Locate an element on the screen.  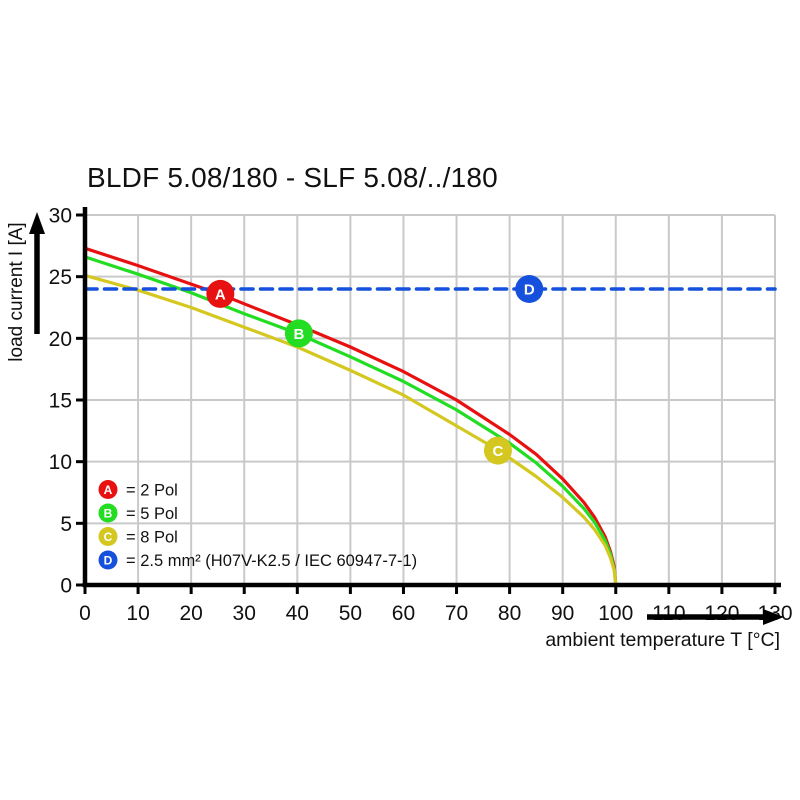
x-tick-label-90: 90 is located at coordinates (562, 613).